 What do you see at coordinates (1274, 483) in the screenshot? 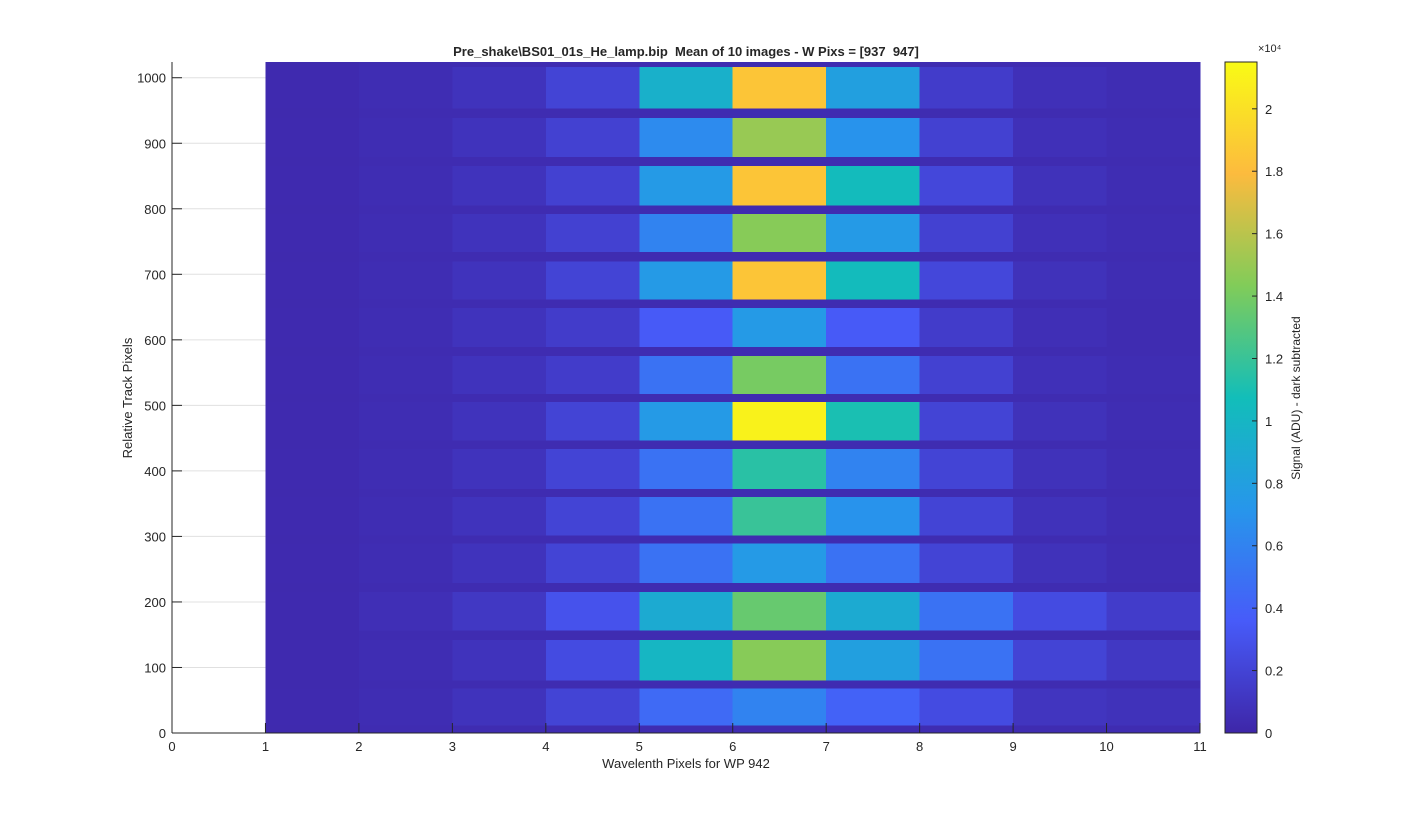
I see `colorbar-tick-label: 0.8` at bounding box center [1274, 483].